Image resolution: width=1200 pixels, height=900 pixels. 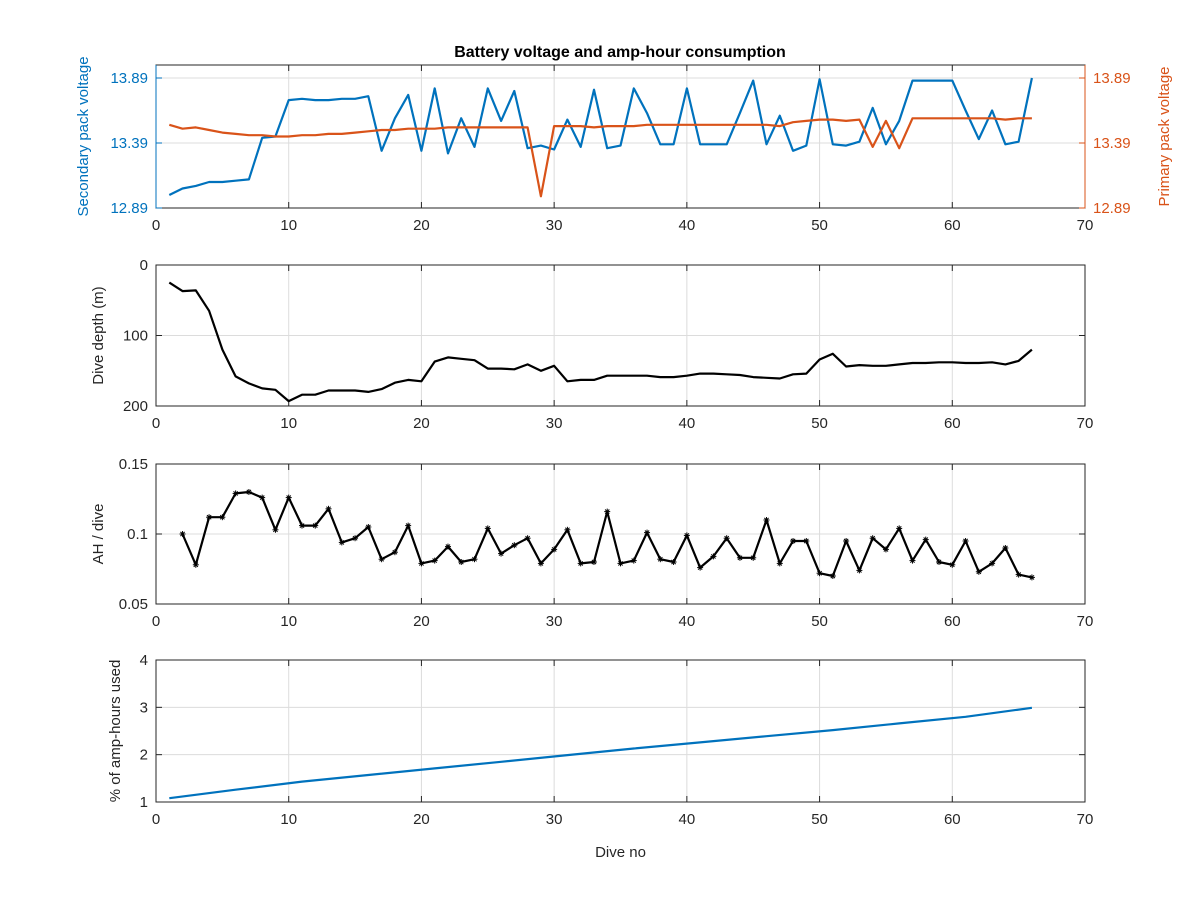 I want to click on y-tick-label: 200, so click(x=135, y=406).